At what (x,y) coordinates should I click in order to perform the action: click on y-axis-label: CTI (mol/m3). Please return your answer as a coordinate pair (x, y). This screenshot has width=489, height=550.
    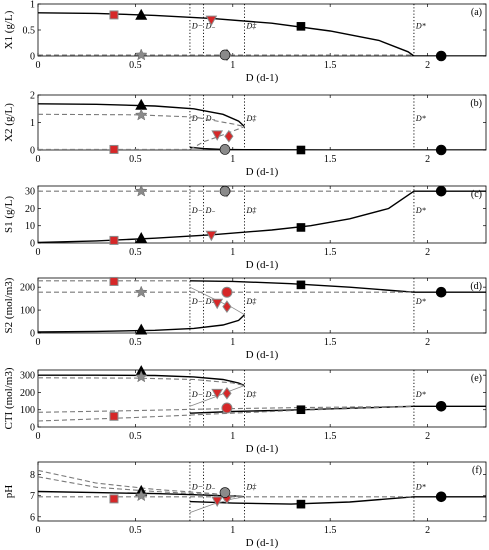
    Looking at the image, I should click on (9, 398).